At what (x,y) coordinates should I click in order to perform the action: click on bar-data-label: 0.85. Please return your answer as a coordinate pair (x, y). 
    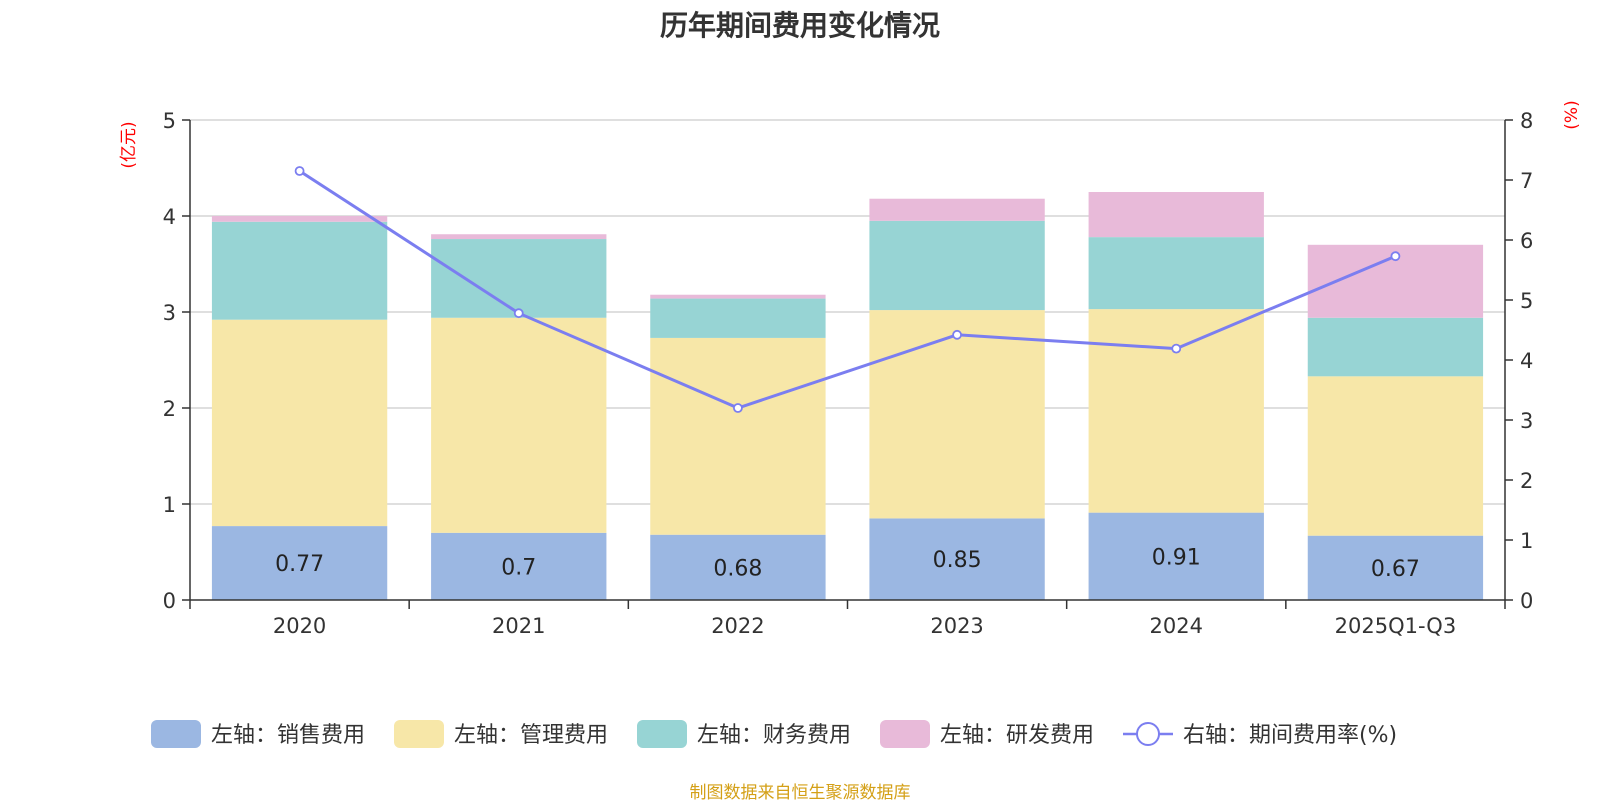
    Looking at the image, I should click on (957, 560).